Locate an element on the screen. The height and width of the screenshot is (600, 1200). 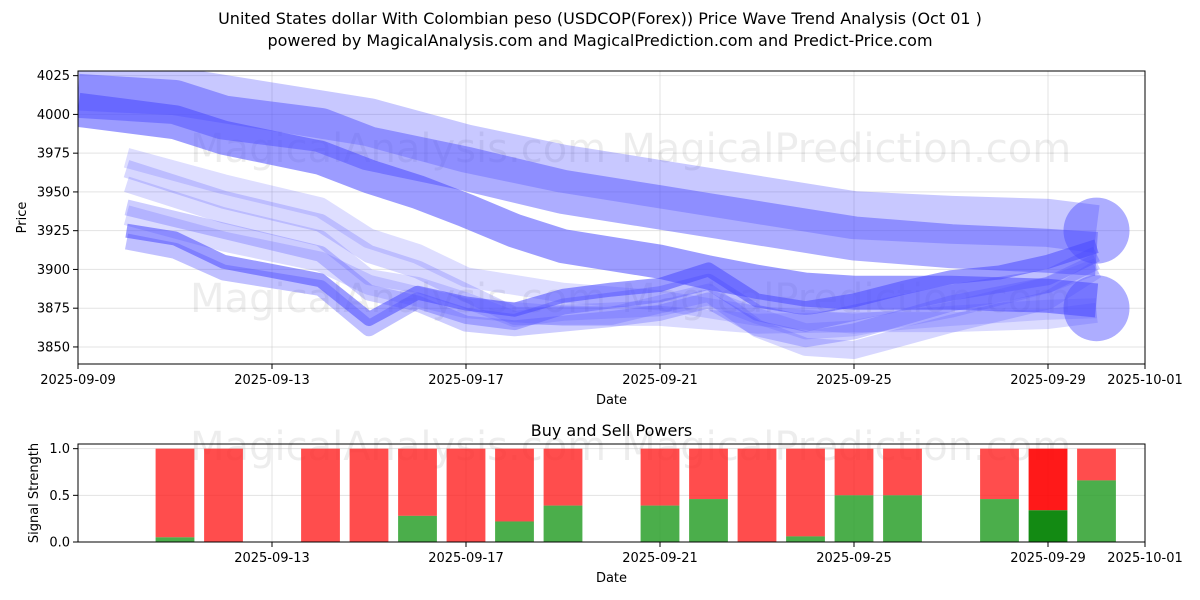
y-tick-label: 3975 is located at coordinates (53, 154).